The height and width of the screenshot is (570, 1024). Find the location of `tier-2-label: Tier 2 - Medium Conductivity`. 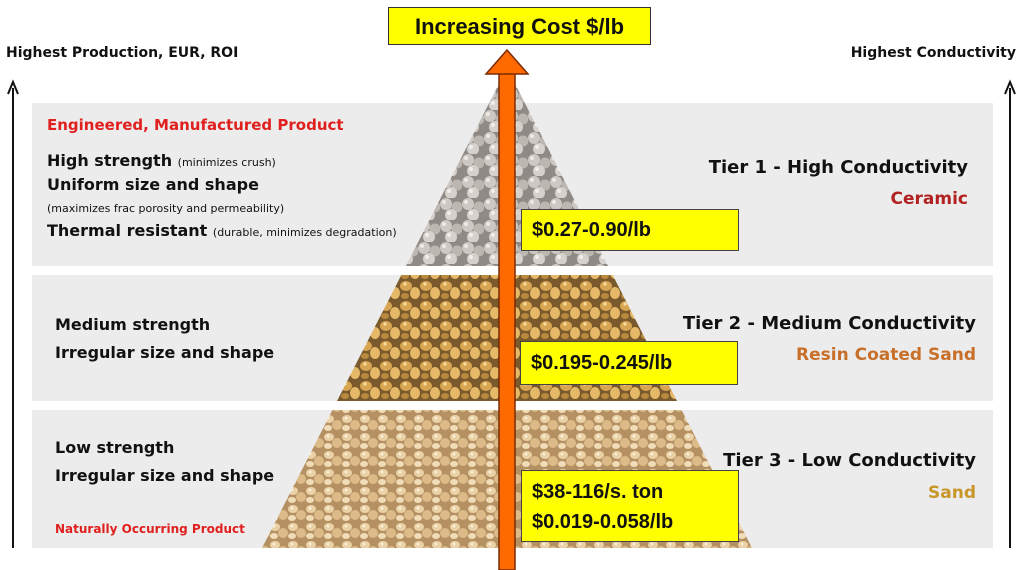

tier-2-label: Tier 2 - Medium Conductivity is located at coordinates (829, 323).